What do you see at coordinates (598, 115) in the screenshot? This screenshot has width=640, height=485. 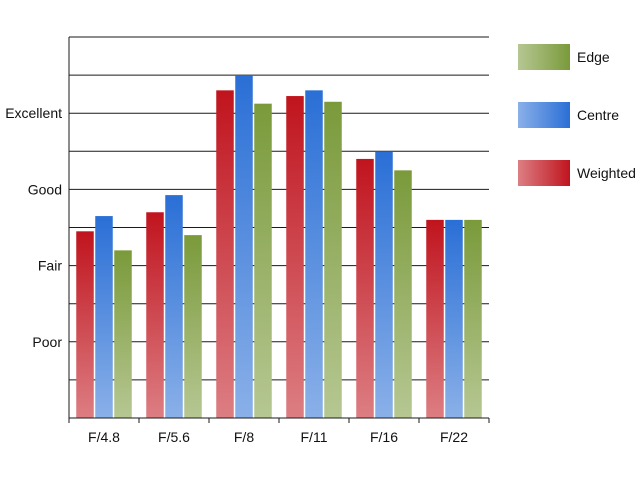 I see `legend-label: Centre` at bounding box center [598, 115].